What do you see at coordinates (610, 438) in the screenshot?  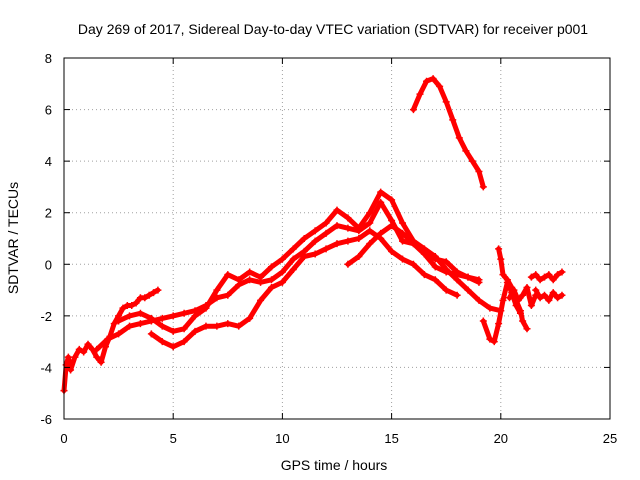 I see `x-tick-label: 25` at bounding box center [610, 438].